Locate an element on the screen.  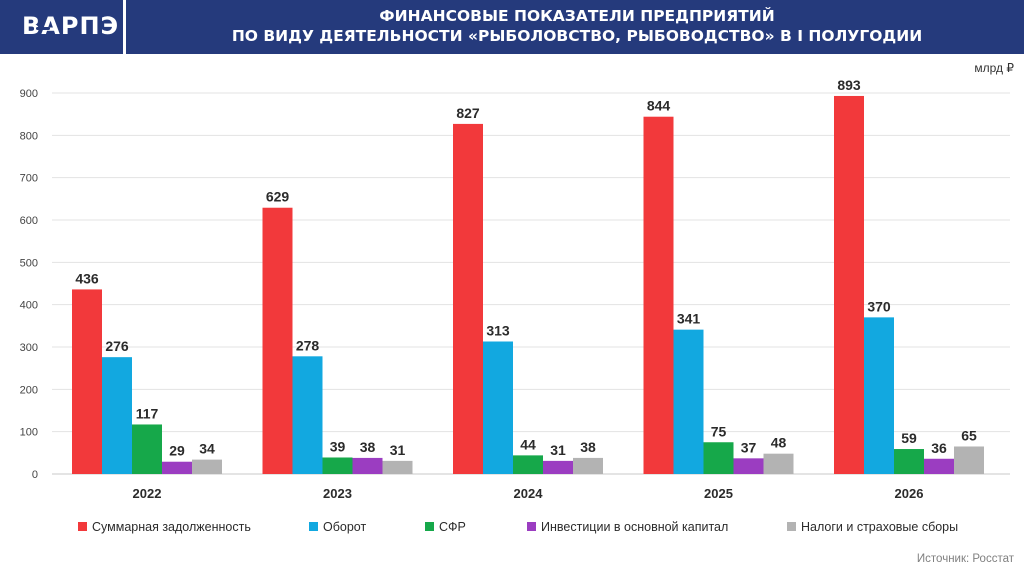
data-label: 276 is located at coordinates (117, 346).